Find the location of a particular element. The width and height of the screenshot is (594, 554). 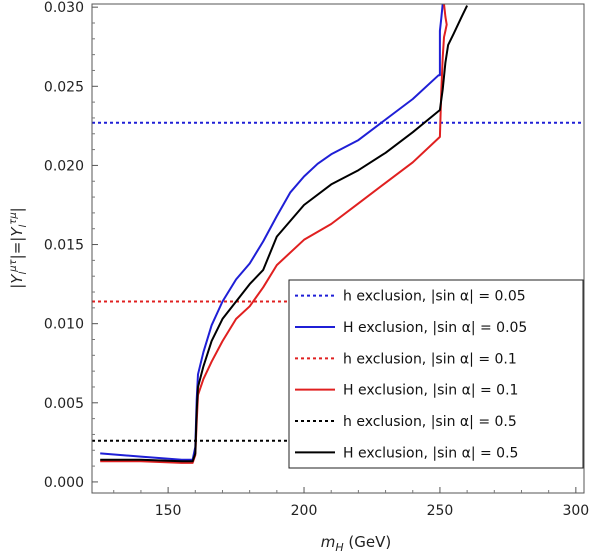

legend-label-h-exclusion-sin-0-05: H exclusion, |sin α| = 0.05 is located at coordinates (435, 328).